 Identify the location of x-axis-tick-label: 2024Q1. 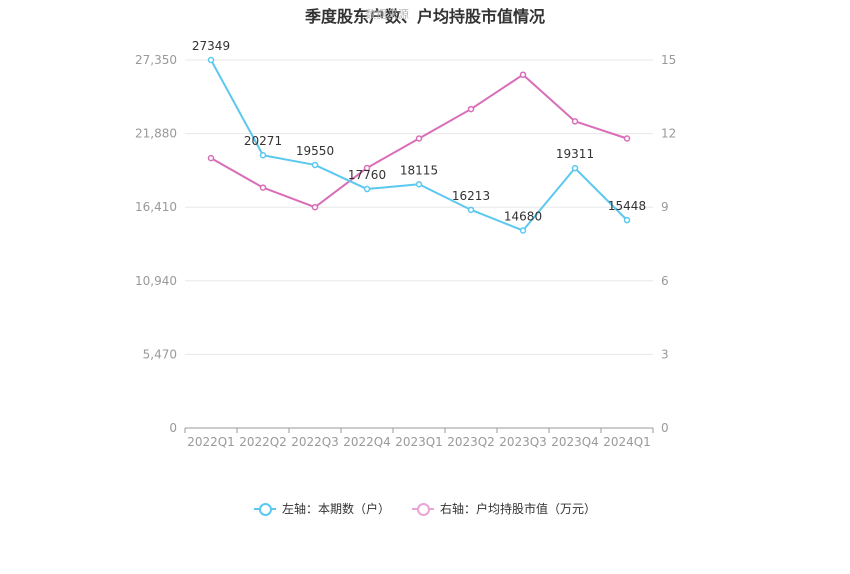
(627, 442).